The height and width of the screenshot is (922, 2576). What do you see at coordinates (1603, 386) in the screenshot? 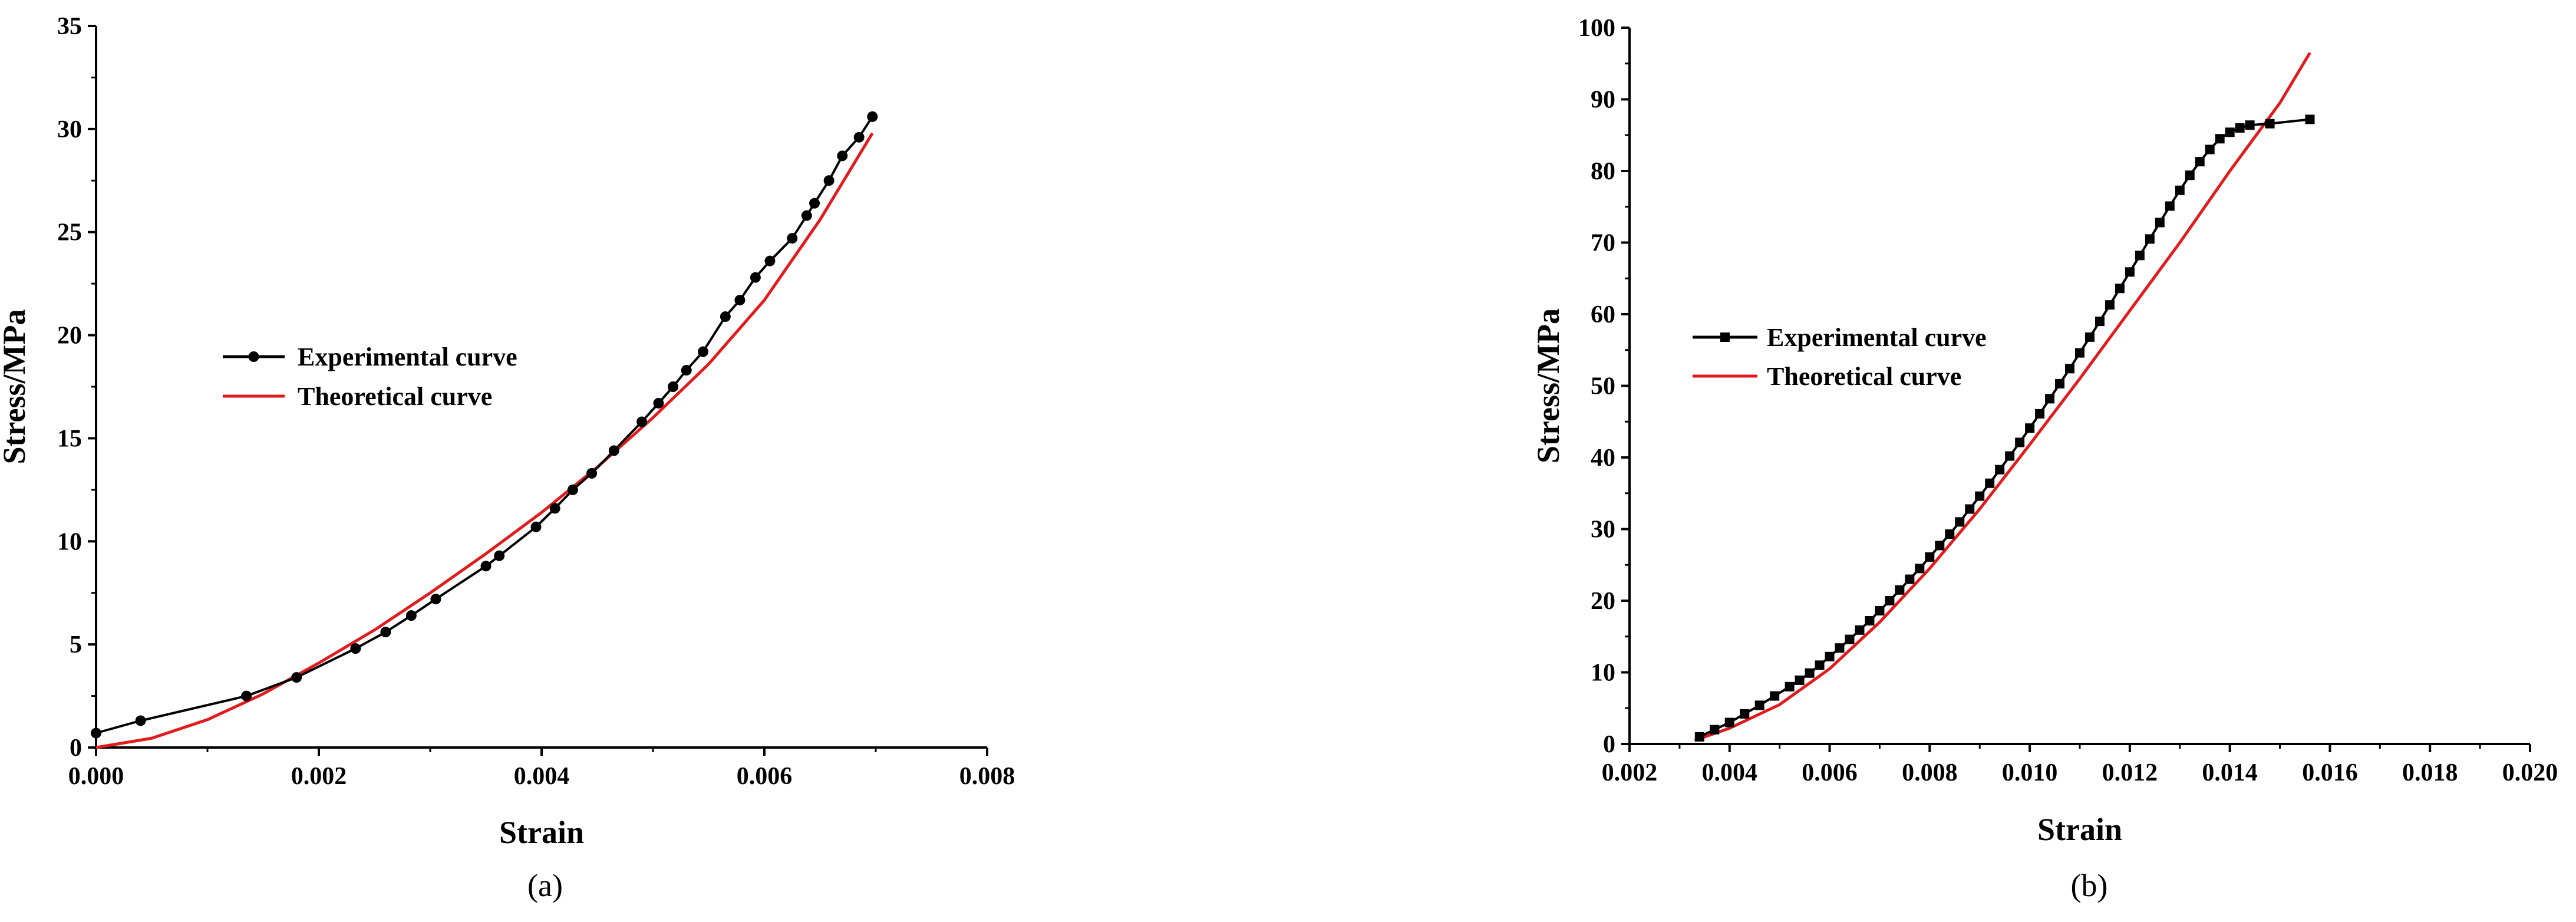
I see `y-tick-label: 50` at bounding box center [1603, 386].